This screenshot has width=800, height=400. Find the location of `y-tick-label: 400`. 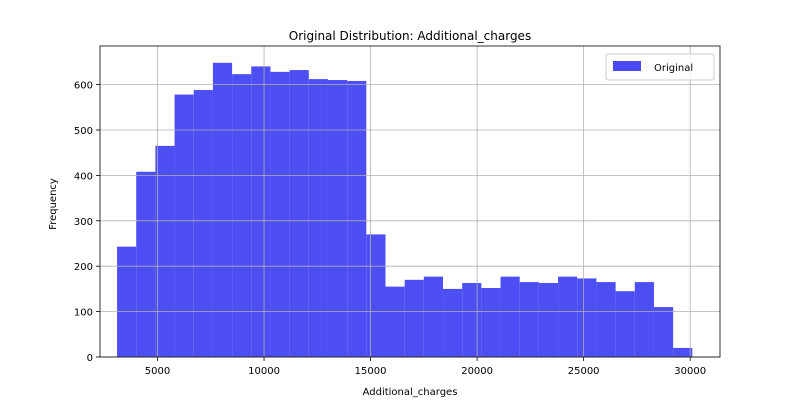

y-tick-label: 400 is located at coordinates (83, 176).